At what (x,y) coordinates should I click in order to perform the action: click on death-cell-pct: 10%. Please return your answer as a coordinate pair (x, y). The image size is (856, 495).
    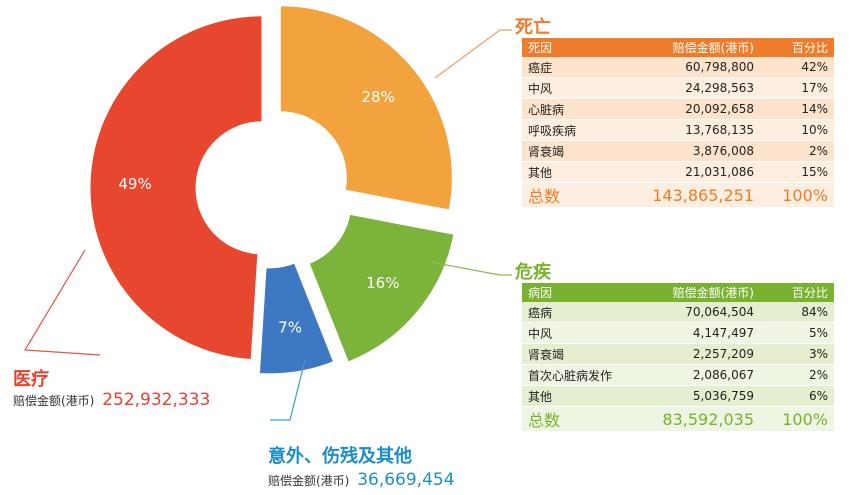
    Looking at the image, I should click on (797, 130).